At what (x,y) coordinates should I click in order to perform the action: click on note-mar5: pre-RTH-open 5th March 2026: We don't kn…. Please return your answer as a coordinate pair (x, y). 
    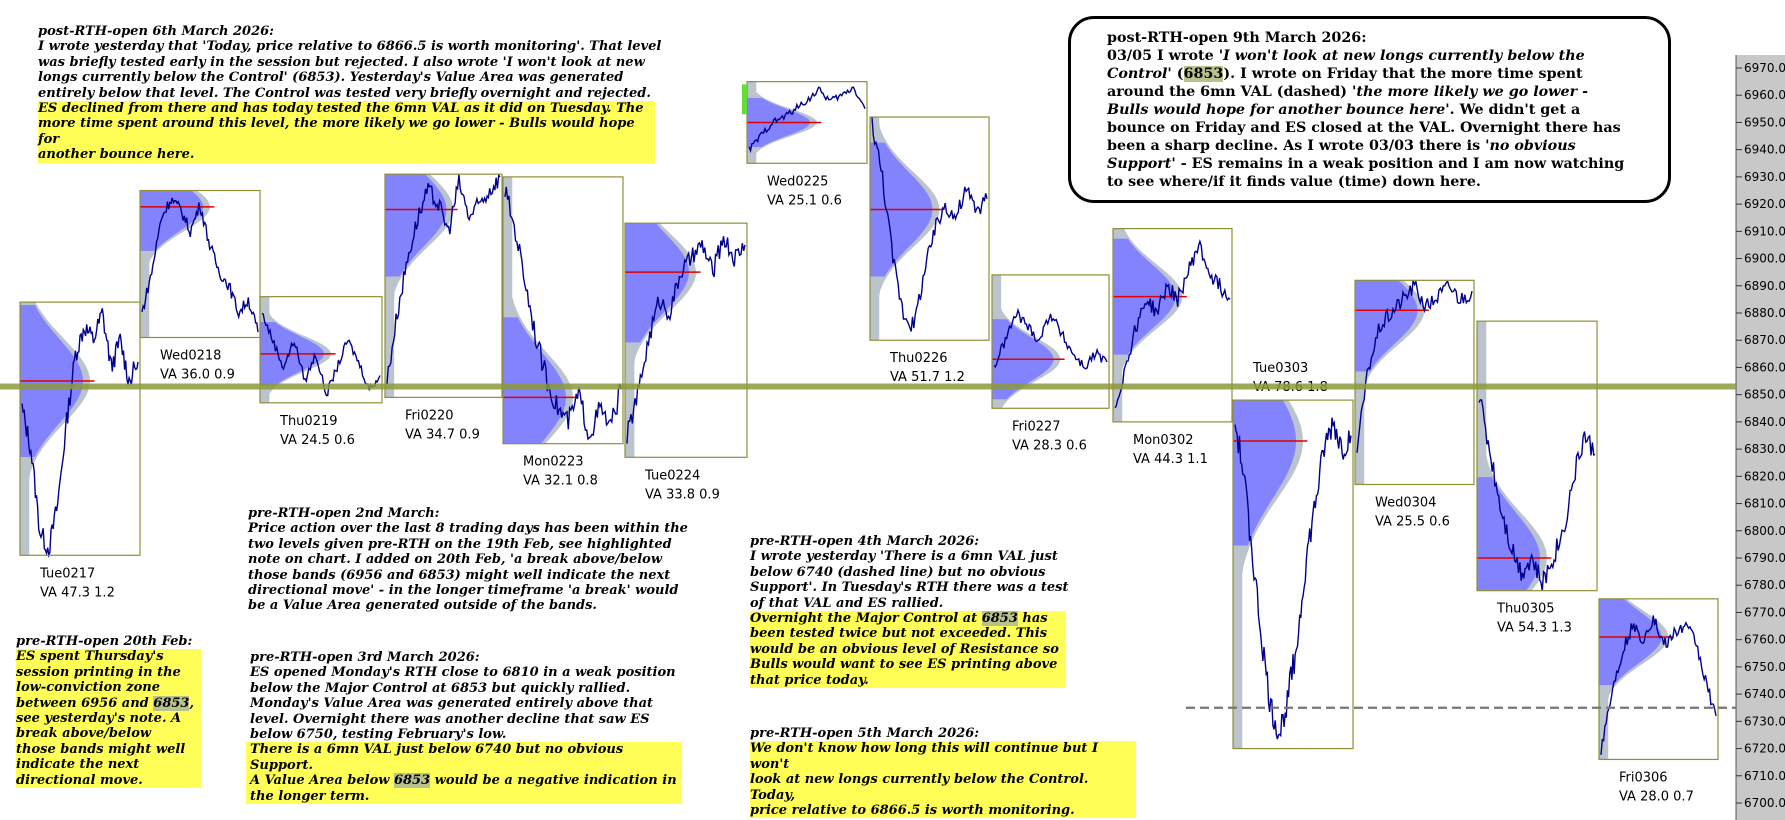
    Looking at the image, I should click on (950, 772).